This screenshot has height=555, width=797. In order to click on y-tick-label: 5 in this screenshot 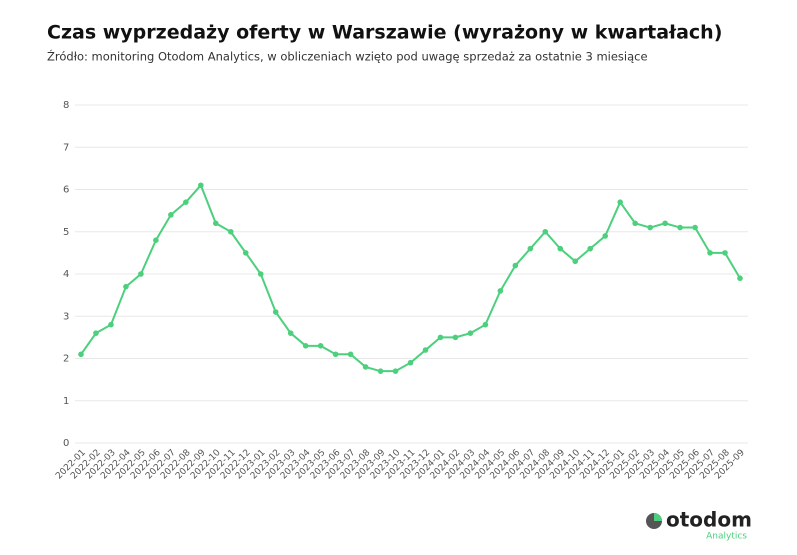, I will do `click(66, 232)`.